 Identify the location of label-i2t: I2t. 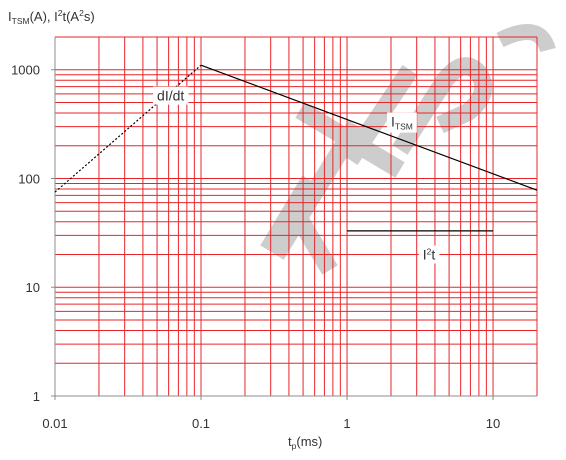
(429, 254).